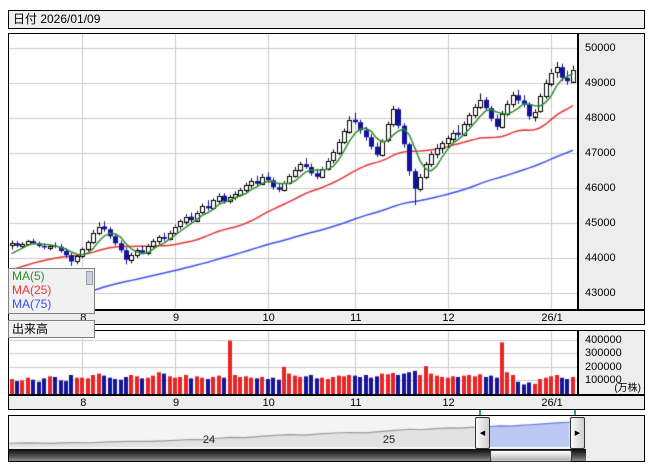 Image resolution: width=653 pixels, height=470 pixels. I want to click on price-tick-label: 47000, so click(600, 153).